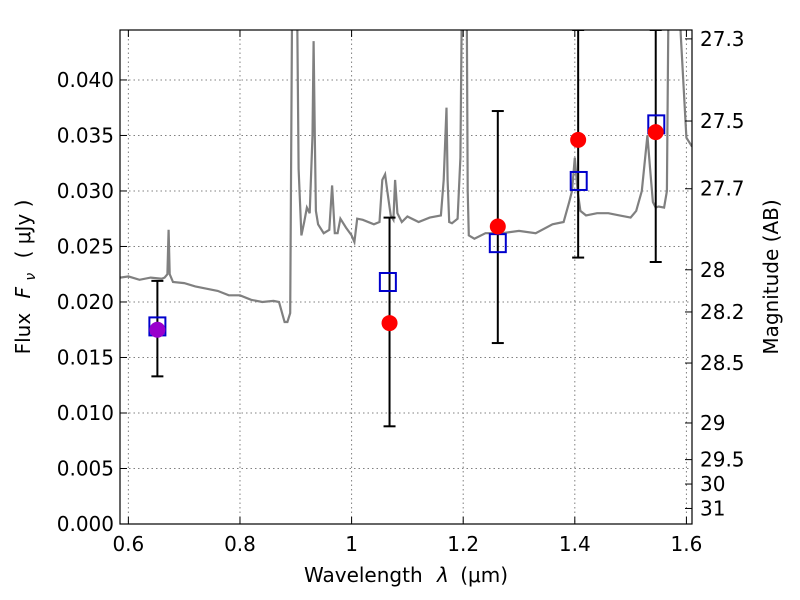  Describe the element at coordinates (128, 544) in the screenshot. I see `x-tick-label: 0.6` at that location.